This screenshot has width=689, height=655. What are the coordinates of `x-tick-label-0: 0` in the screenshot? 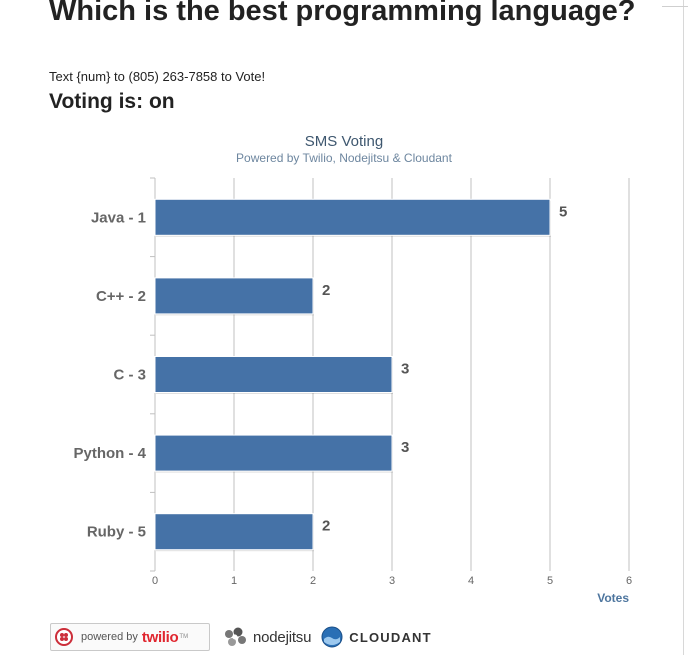 It's located at (155, 581).